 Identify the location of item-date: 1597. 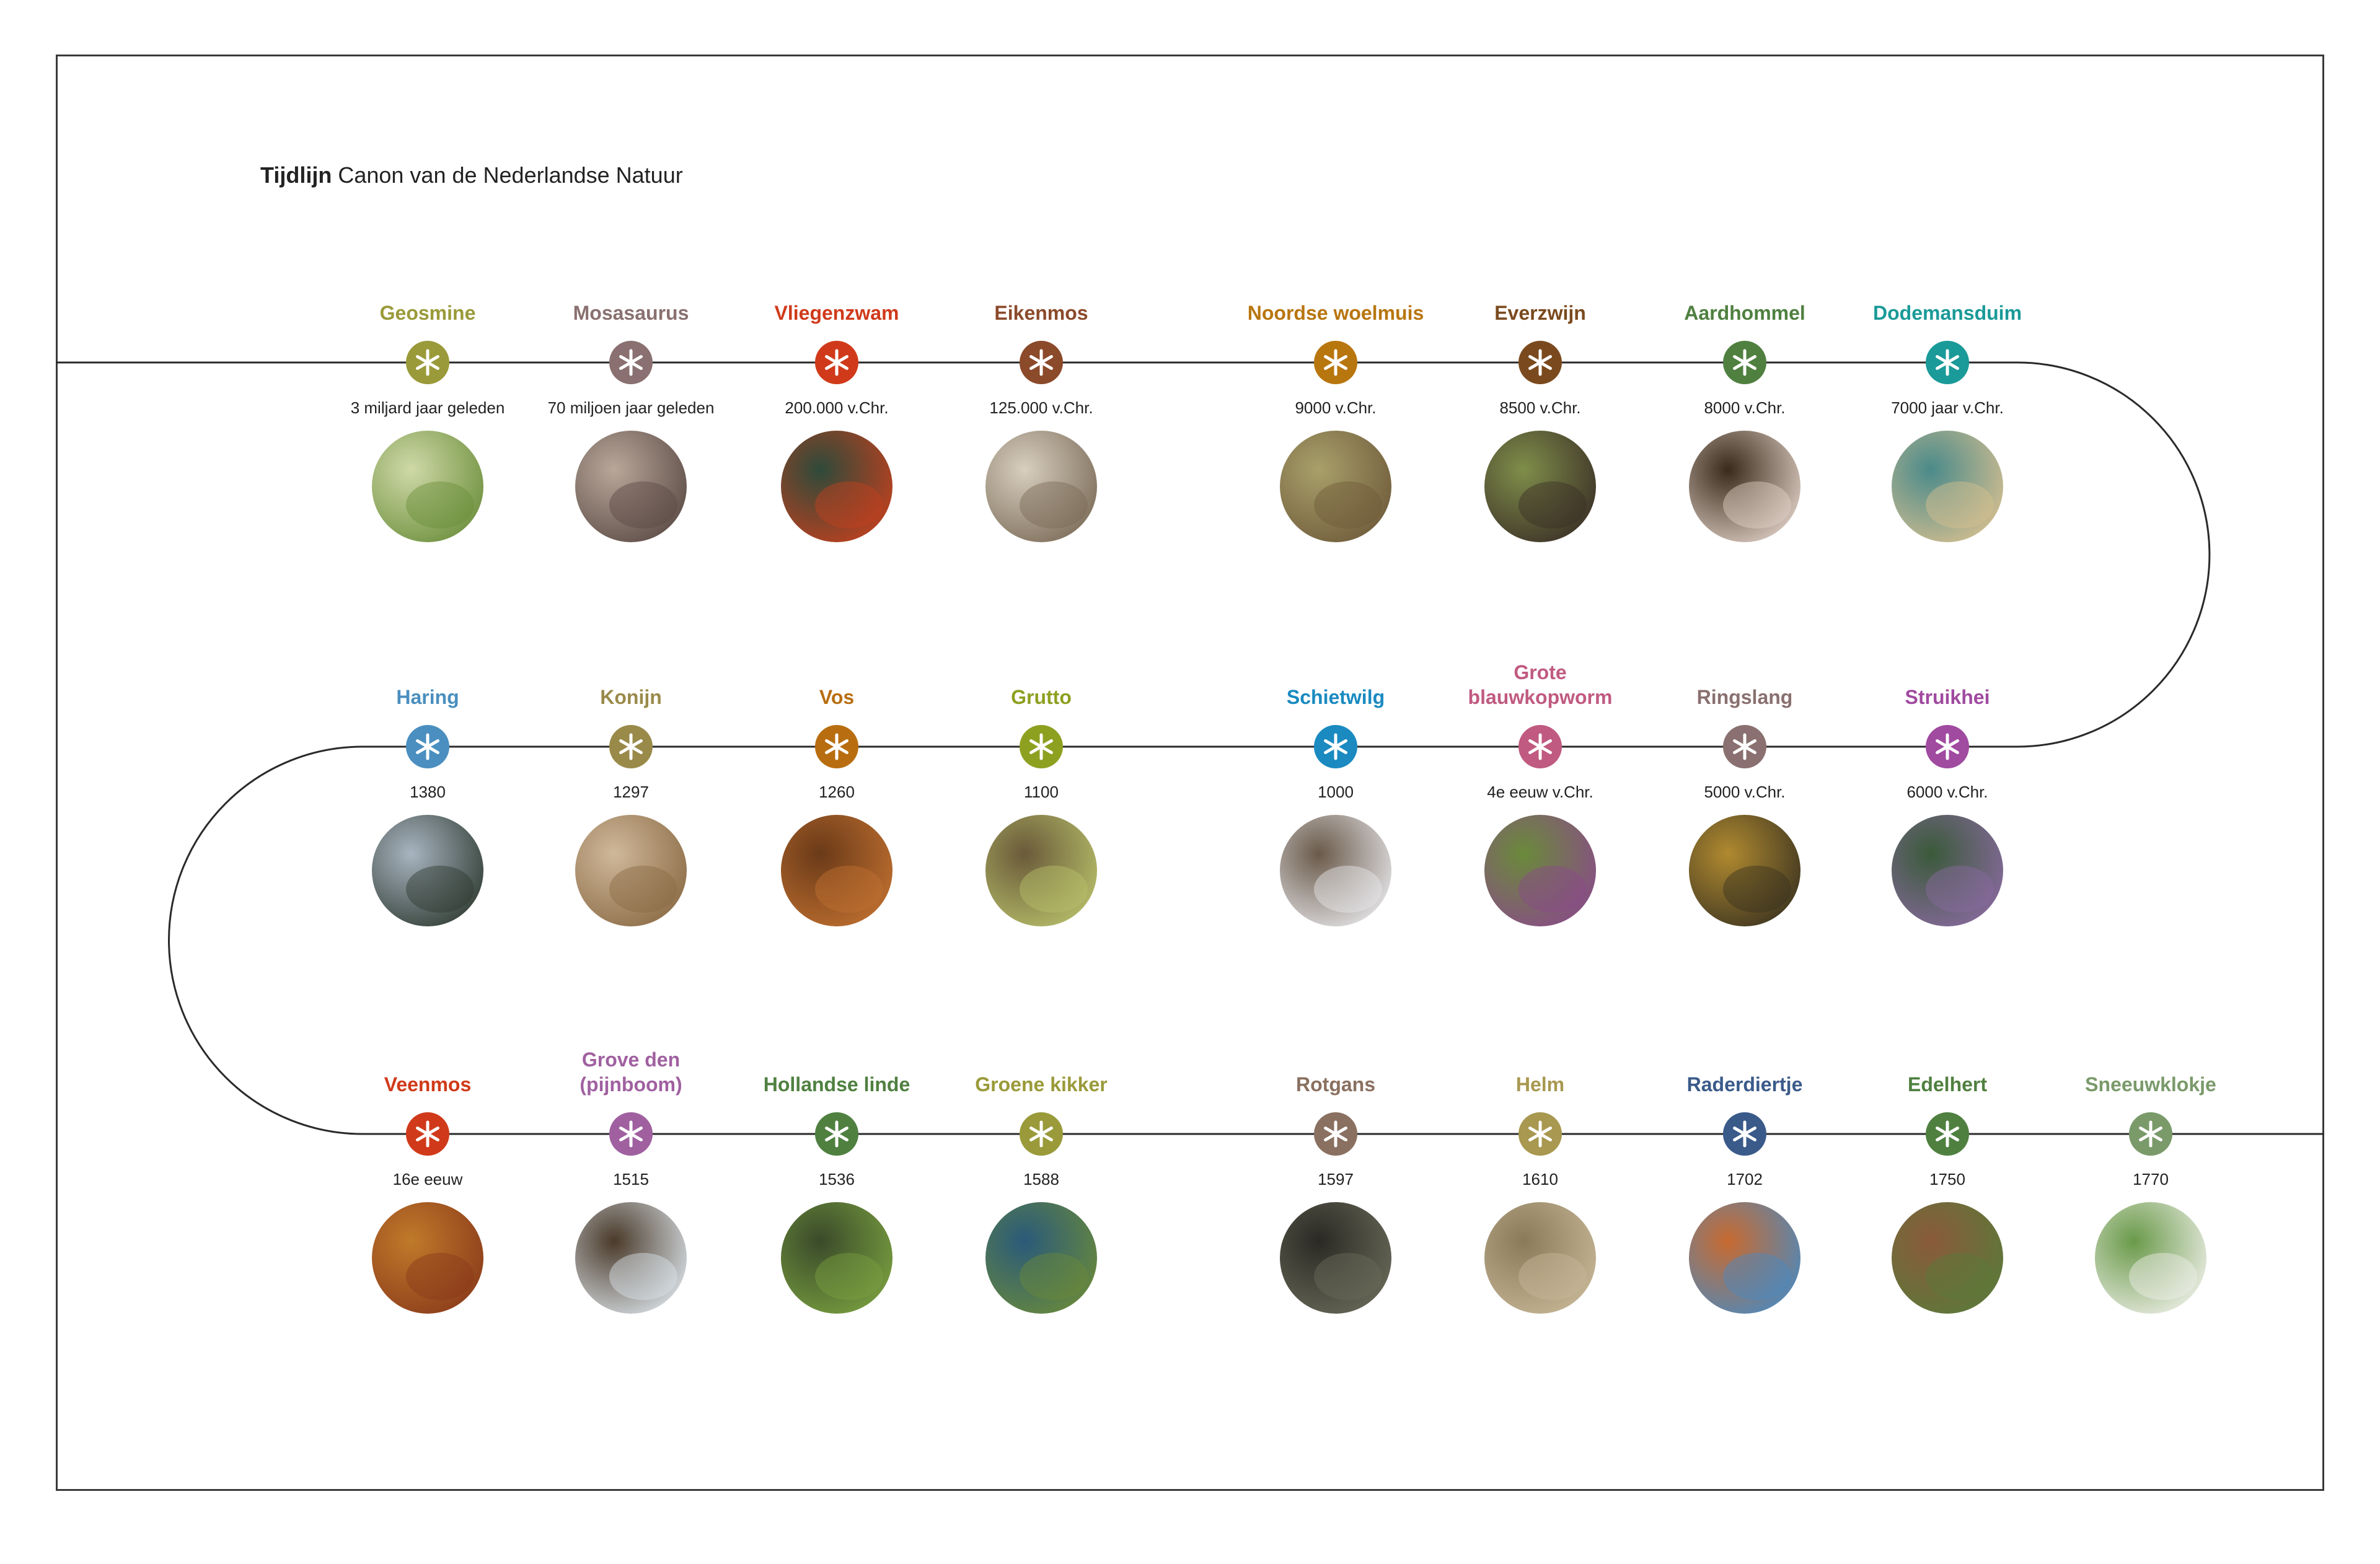
(1336, 1179).